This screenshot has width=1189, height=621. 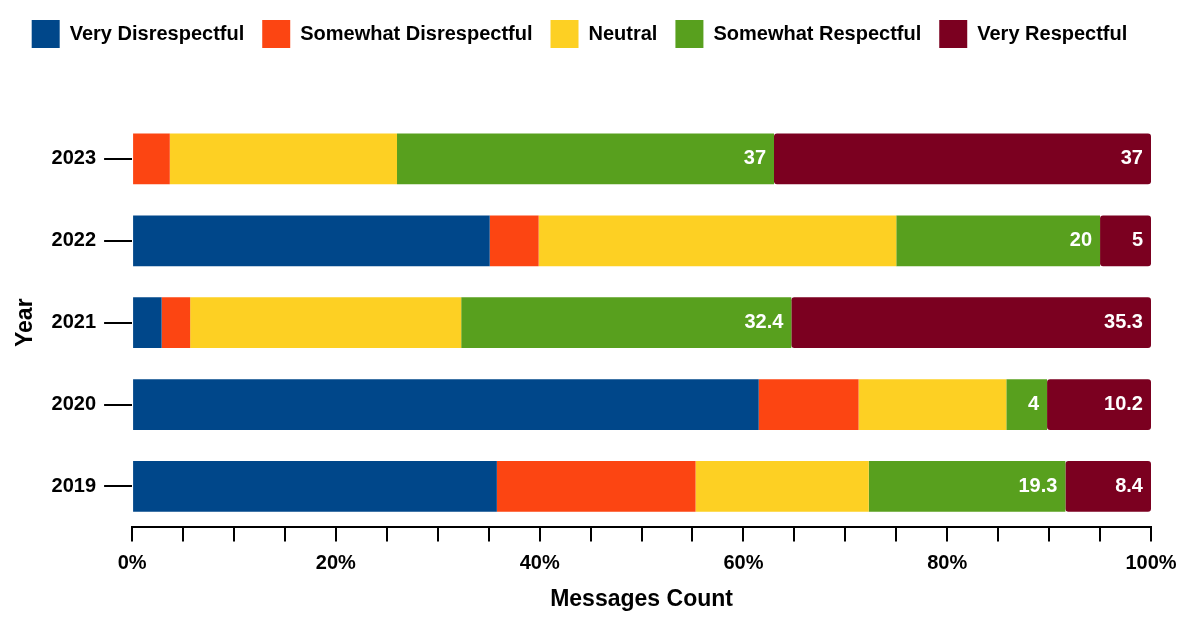 What do you see at coordinates (74, 403) in the screenshot?
I see `y-tick-label: 2020` at bounding box center [74, 403].